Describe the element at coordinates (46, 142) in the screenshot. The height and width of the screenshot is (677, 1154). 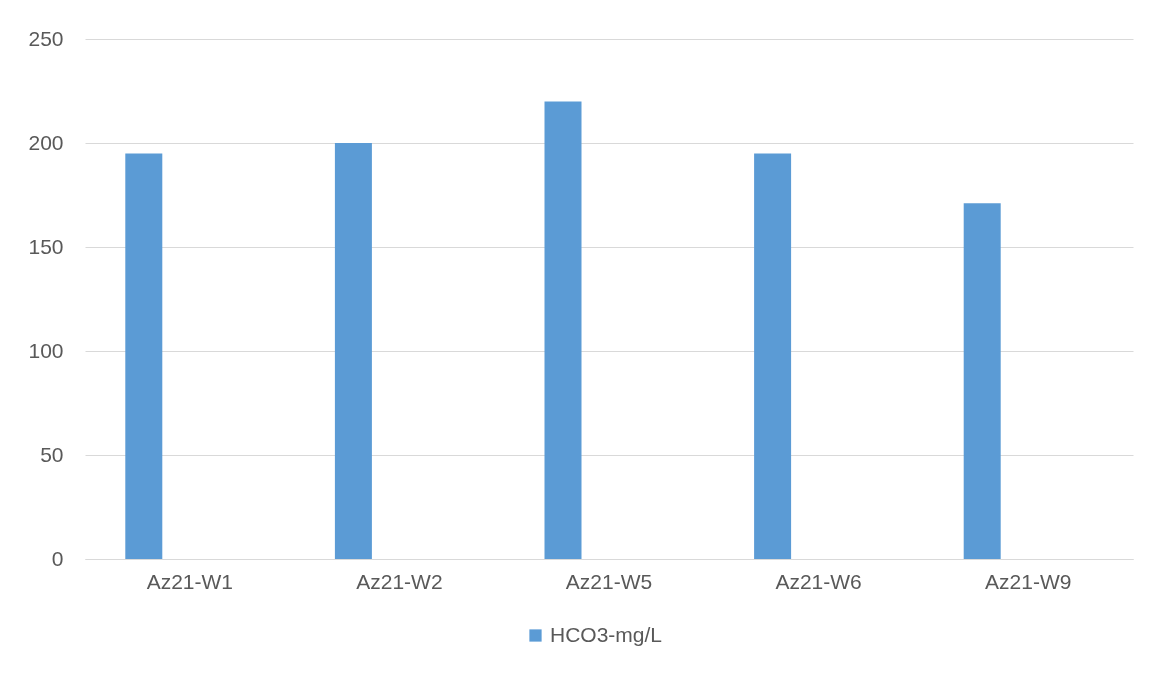
I see `y-tick-label: 200` at that location.